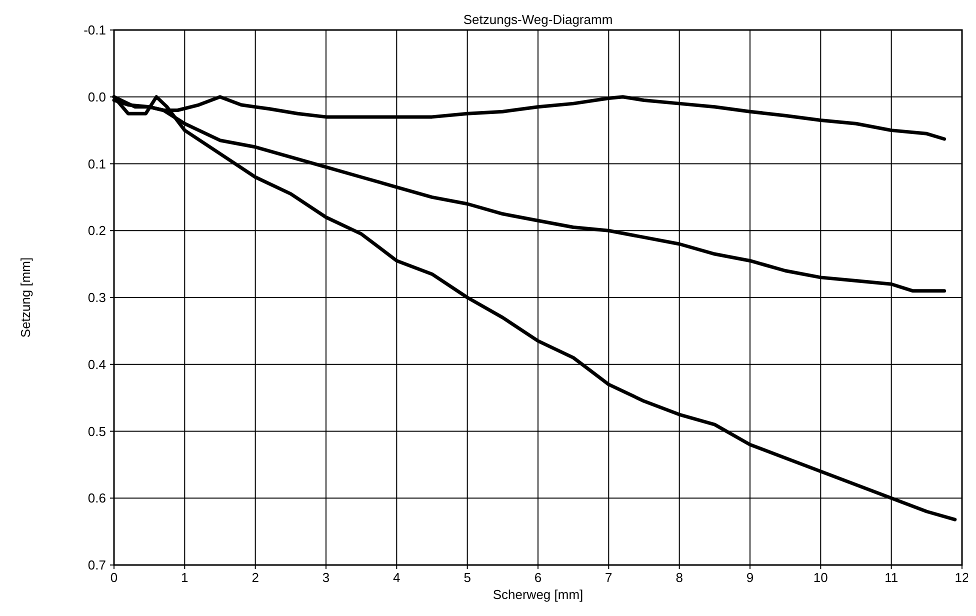 The height and width of the screenshot is (616, 976). Describe the element at coordinates (538, 19) in the screenshot. I see `chart-title: Setzungs-Weg-Diagramm` at that location.